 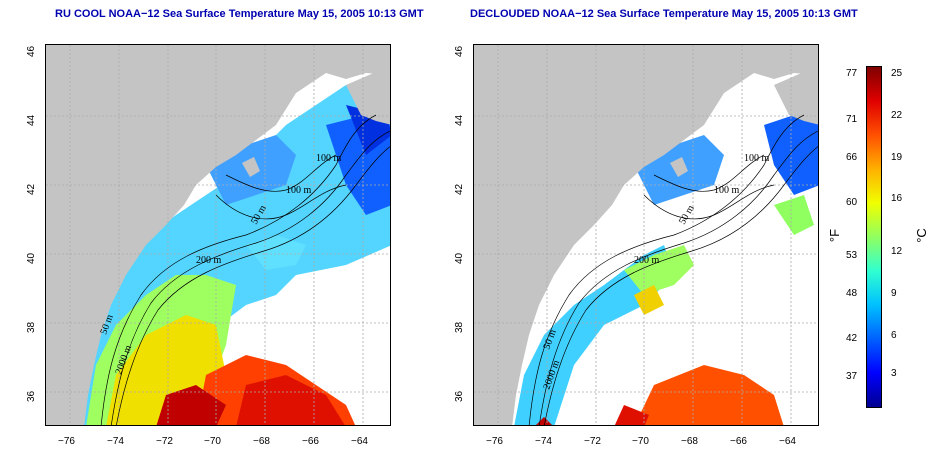 What do you see at coordinates (852, 202) in the screenshot?
I see `f-tick: 60` at bounding box center [852, 202].